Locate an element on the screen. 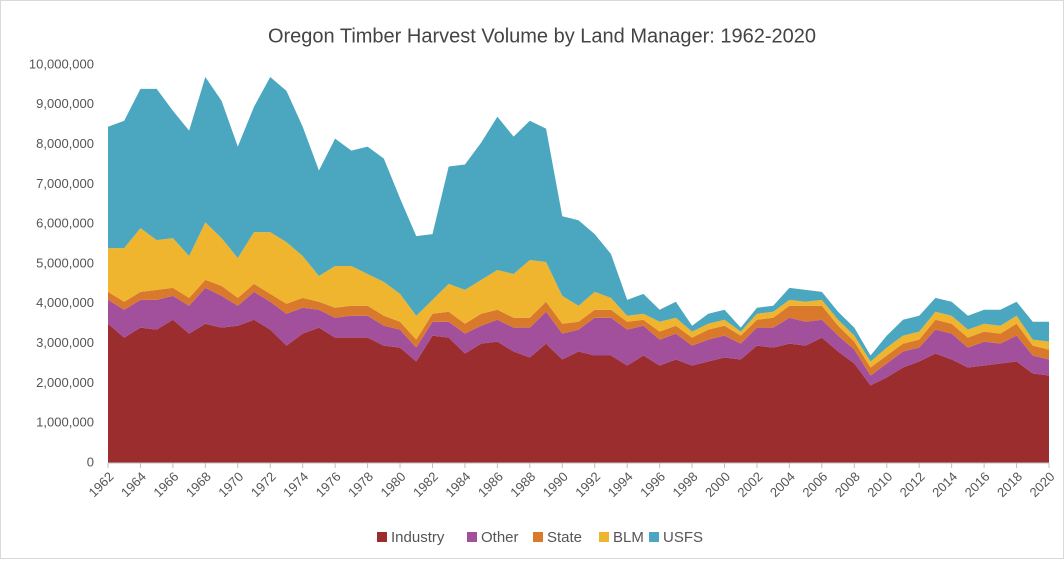 The width and height of the screenshot is (1064, 564). y-tick-label: 8,000,000 is located at coordinates (65, 143).